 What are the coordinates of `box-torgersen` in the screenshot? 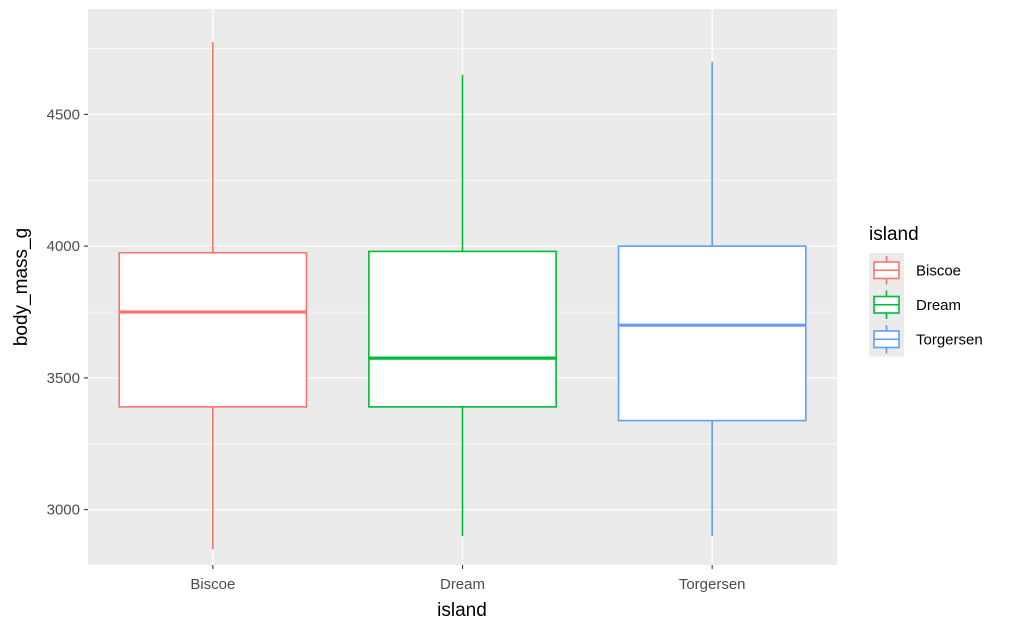 It's located at (712, 299).